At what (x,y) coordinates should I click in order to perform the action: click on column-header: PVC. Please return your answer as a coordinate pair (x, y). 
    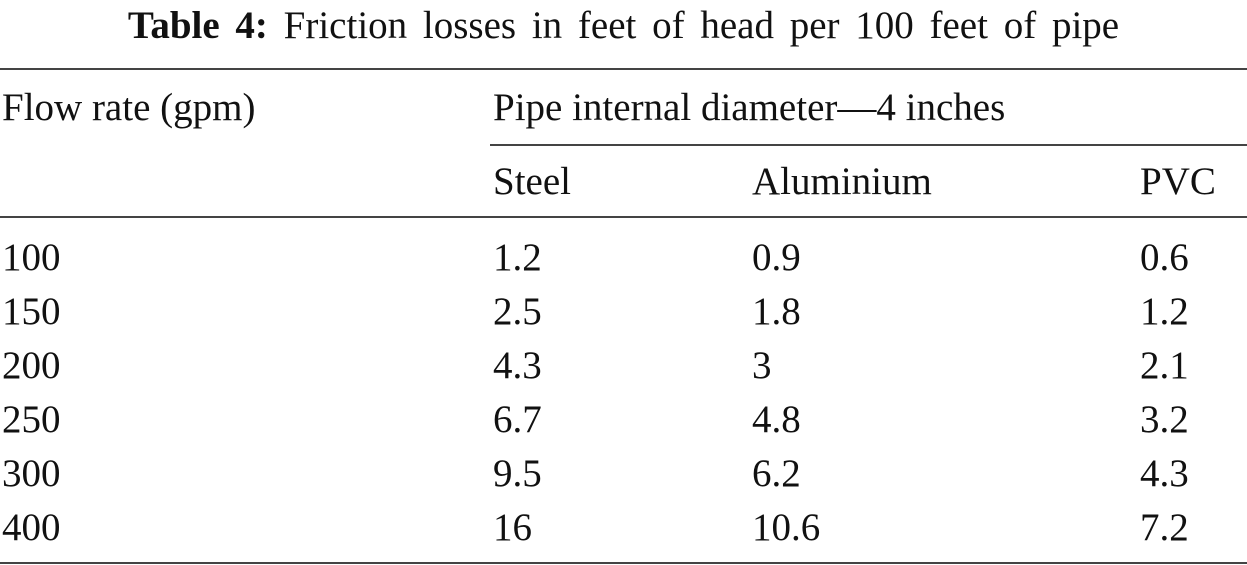
    Looking at the image, I should click on (1178, 181).